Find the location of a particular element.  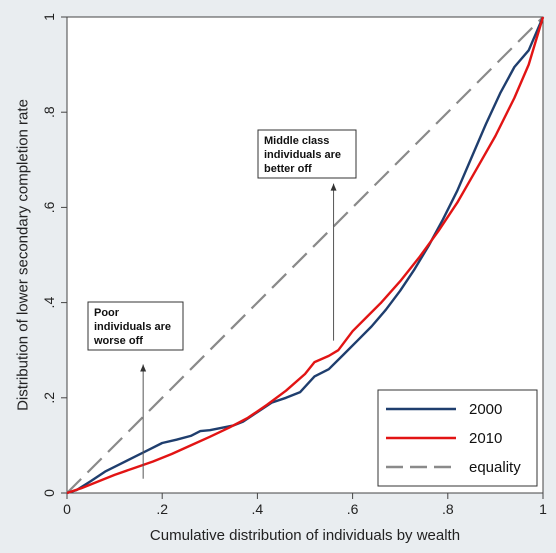

x-tick-label: 0 is located at coordinates (67, 509).